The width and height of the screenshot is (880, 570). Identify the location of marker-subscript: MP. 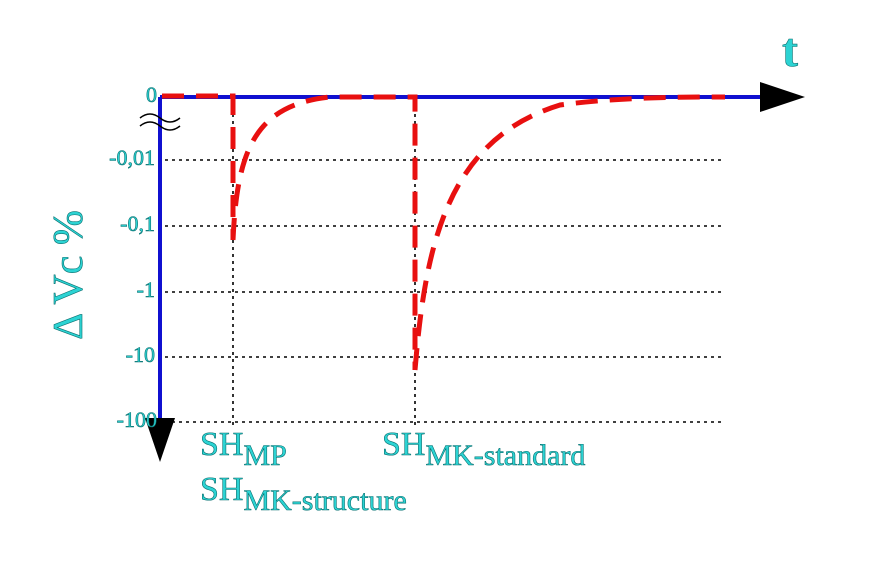
(264, 455).